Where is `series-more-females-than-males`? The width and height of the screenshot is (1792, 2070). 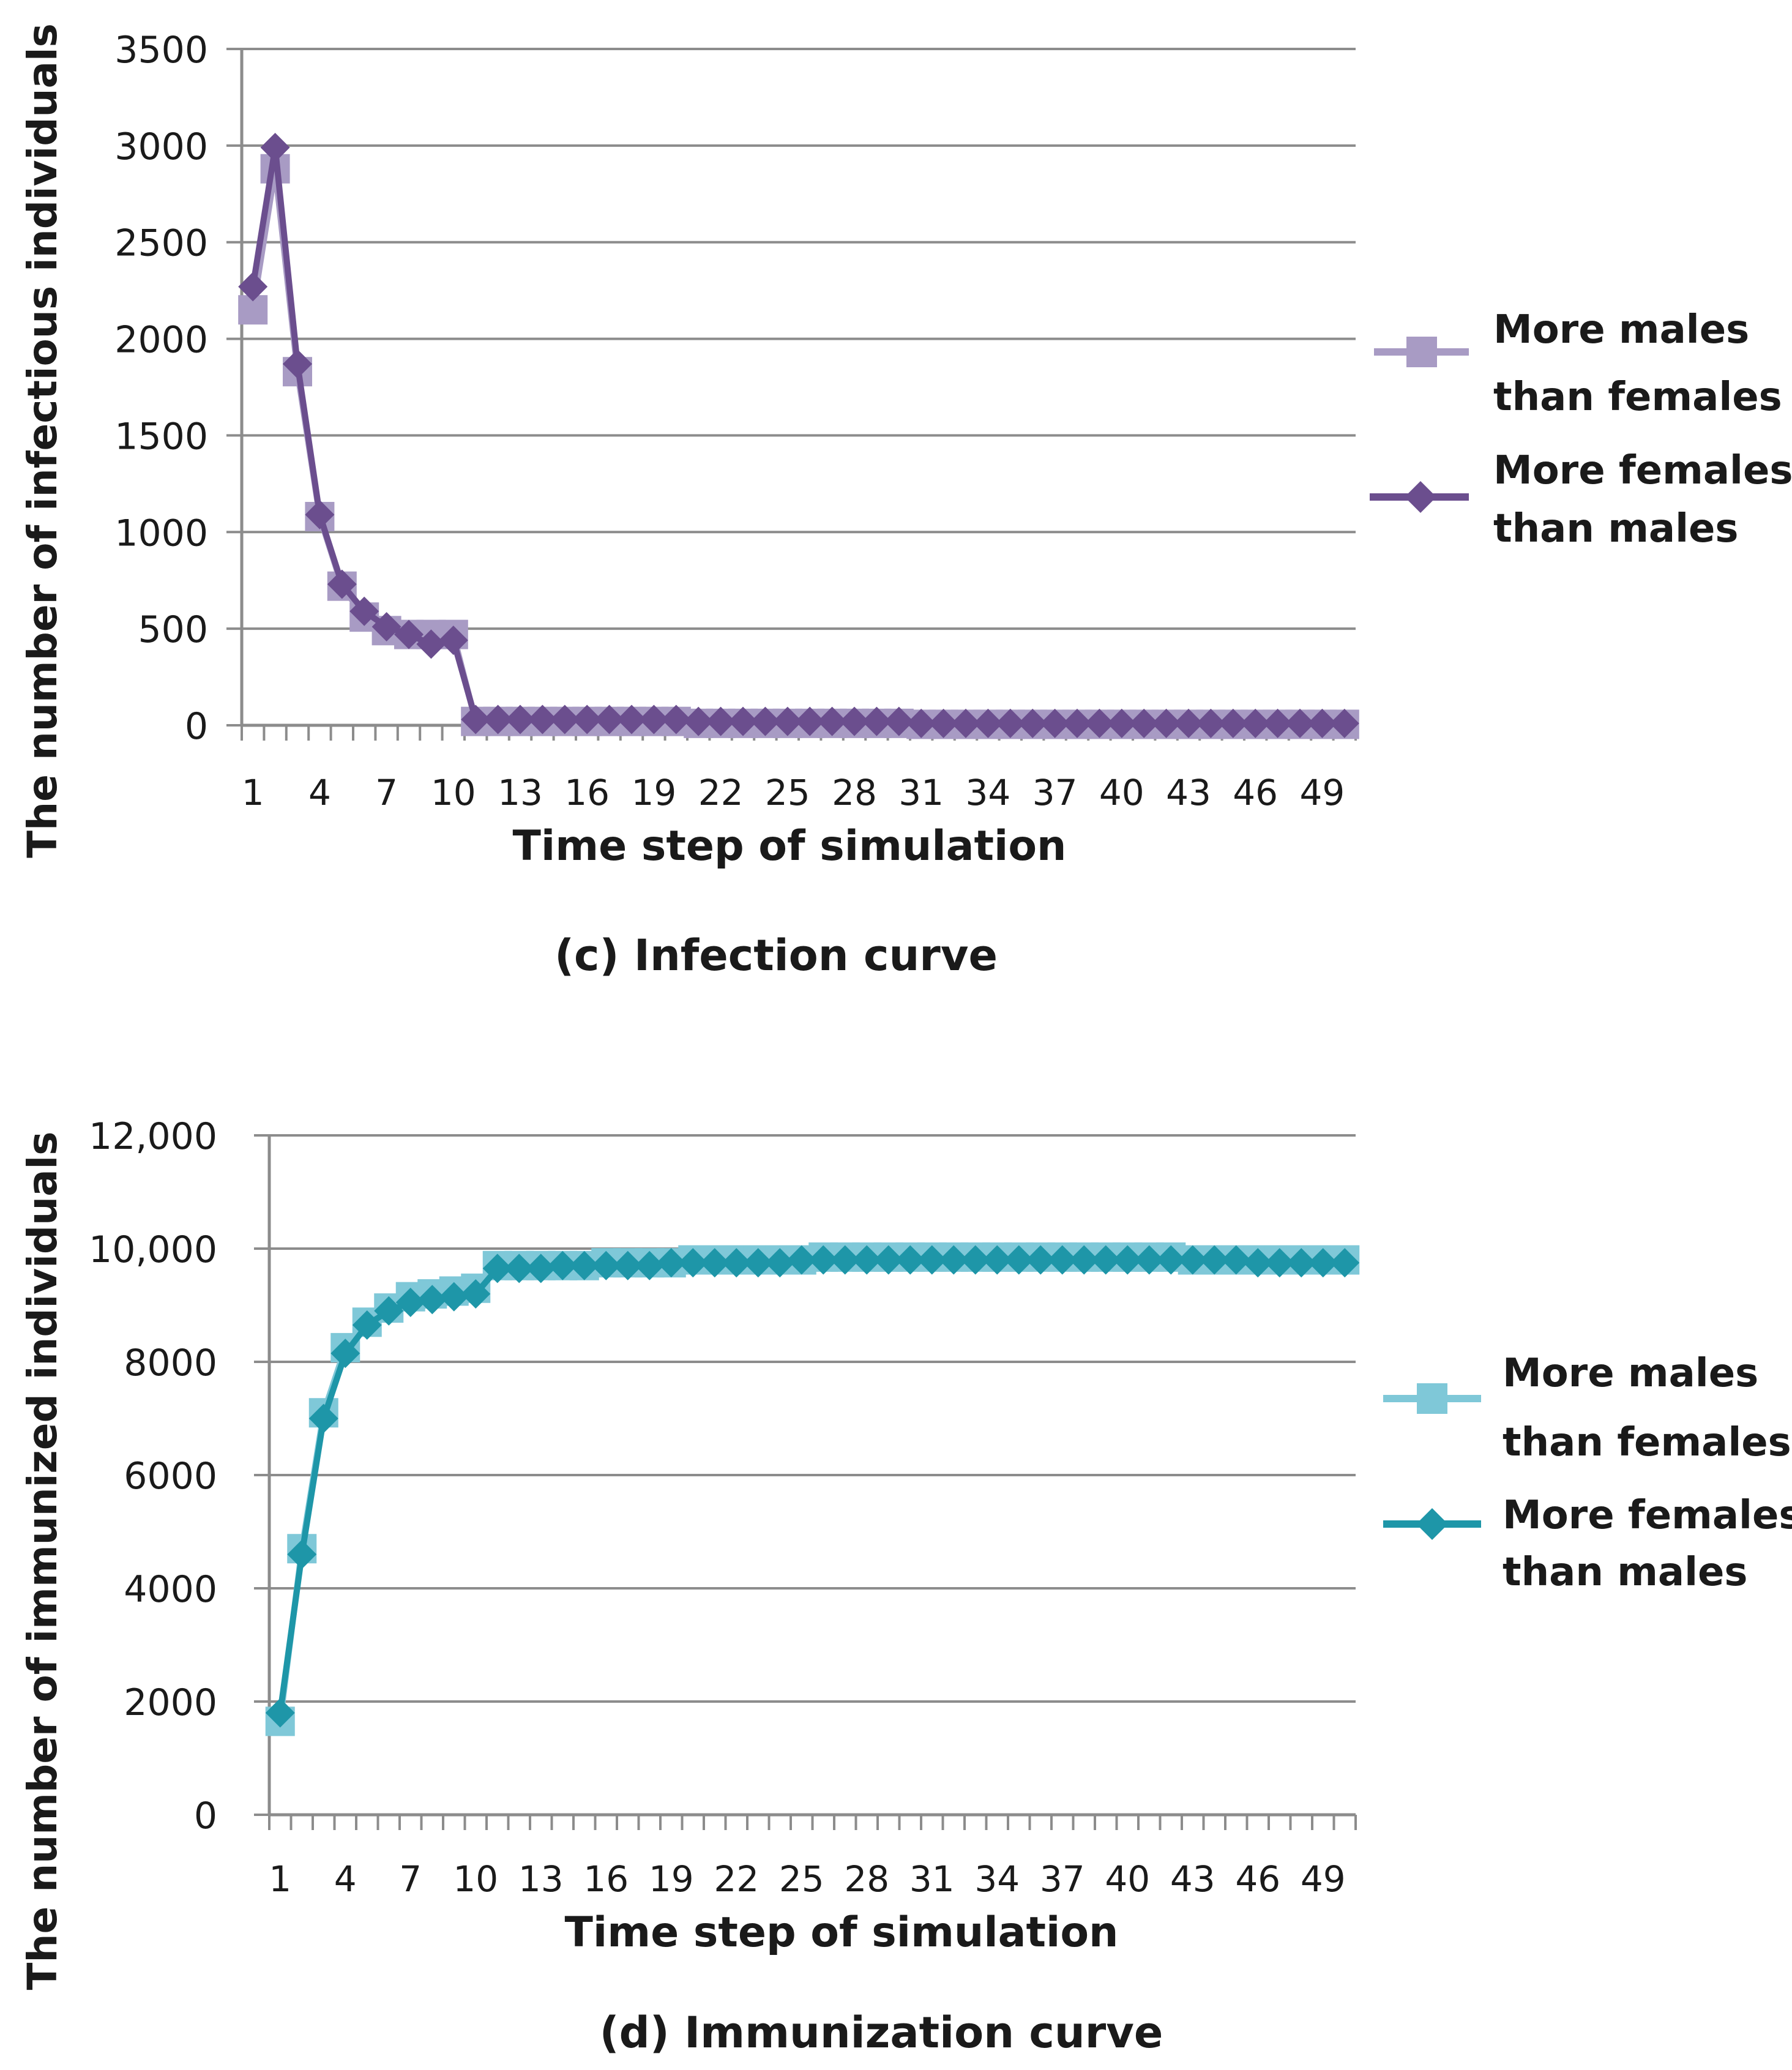 series-more-females-than-males is located at coordinates (812, 1486).